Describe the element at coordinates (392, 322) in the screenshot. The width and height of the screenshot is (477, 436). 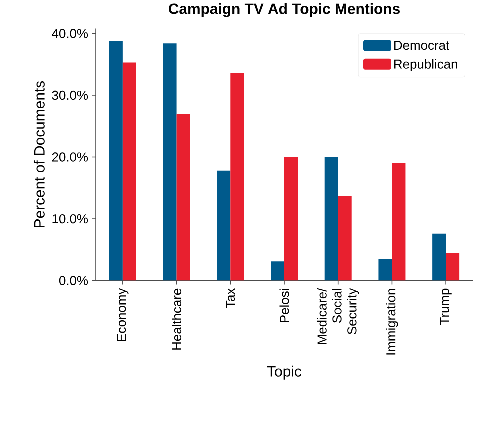
I see `x-tick-label: Immigration` at that location.